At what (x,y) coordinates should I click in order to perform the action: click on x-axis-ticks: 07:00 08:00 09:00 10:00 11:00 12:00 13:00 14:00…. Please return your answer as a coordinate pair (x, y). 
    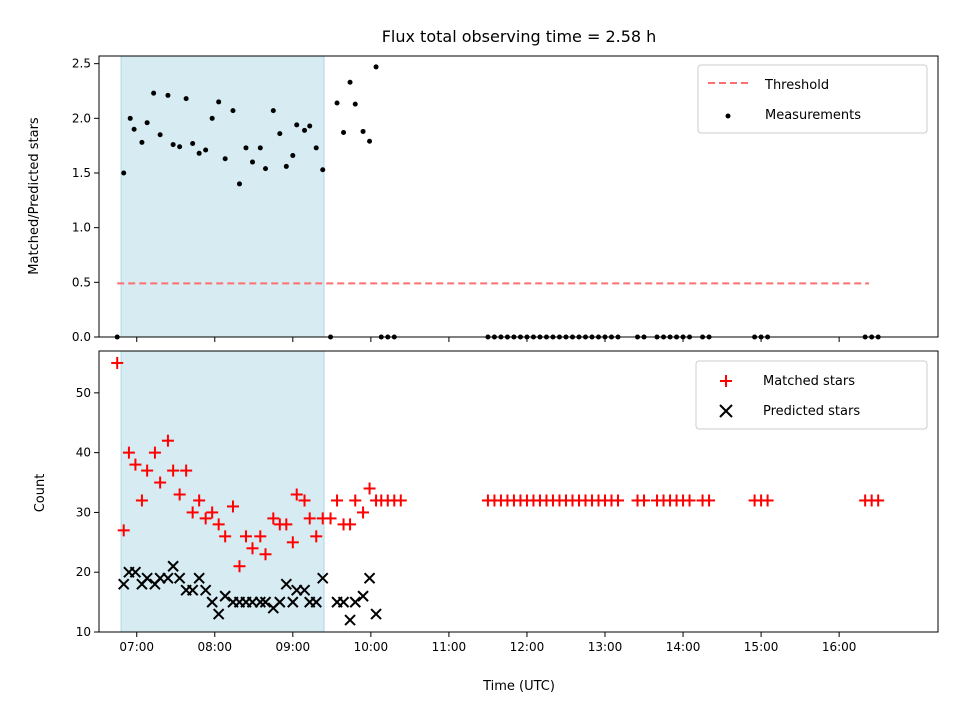
    Looking at the image, I should click on (487, 643).